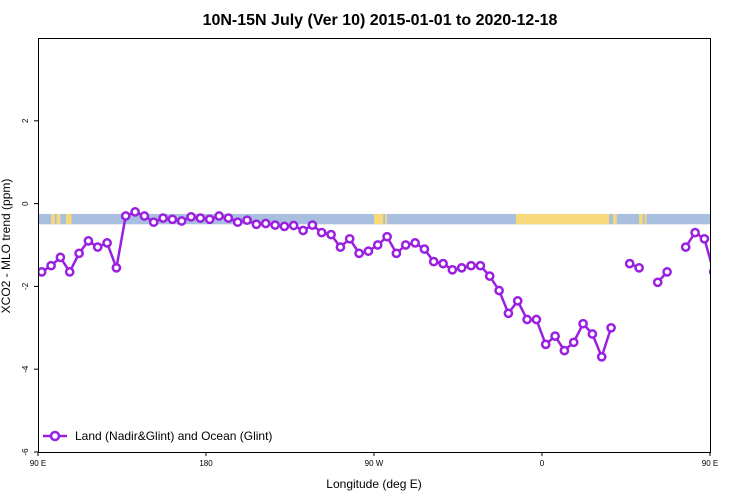  Describe the element at coordinates (374, 463) in the screenshot. I see `x-tick-label: 90 W` at that location.